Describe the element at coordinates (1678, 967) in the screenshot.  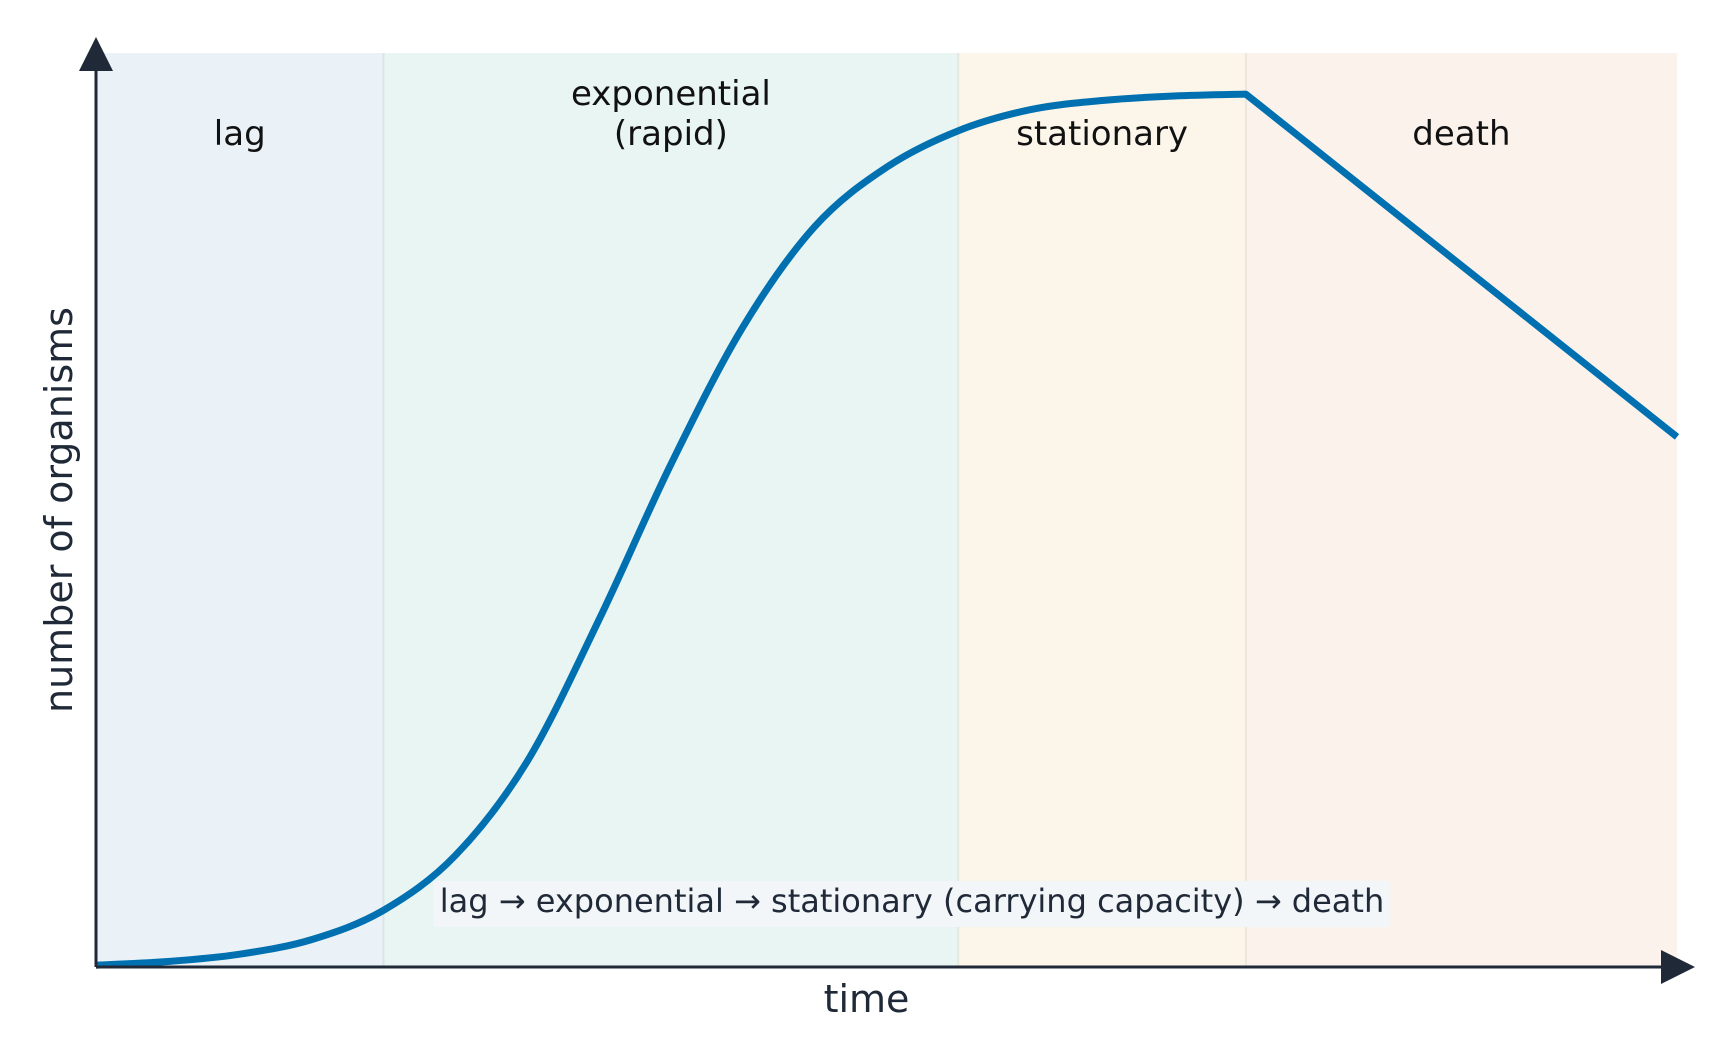
I see `x-axis-arrow` at that location.